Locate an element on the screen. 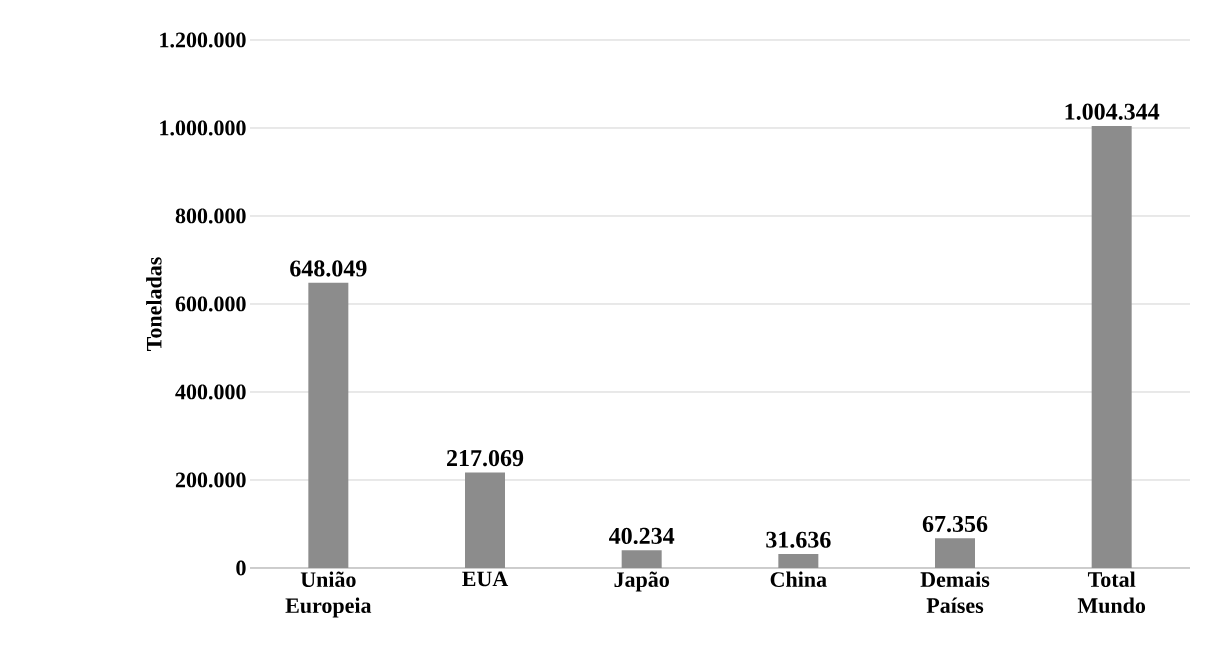  x-tick-label: EUA is located at coordinates (485, 579).